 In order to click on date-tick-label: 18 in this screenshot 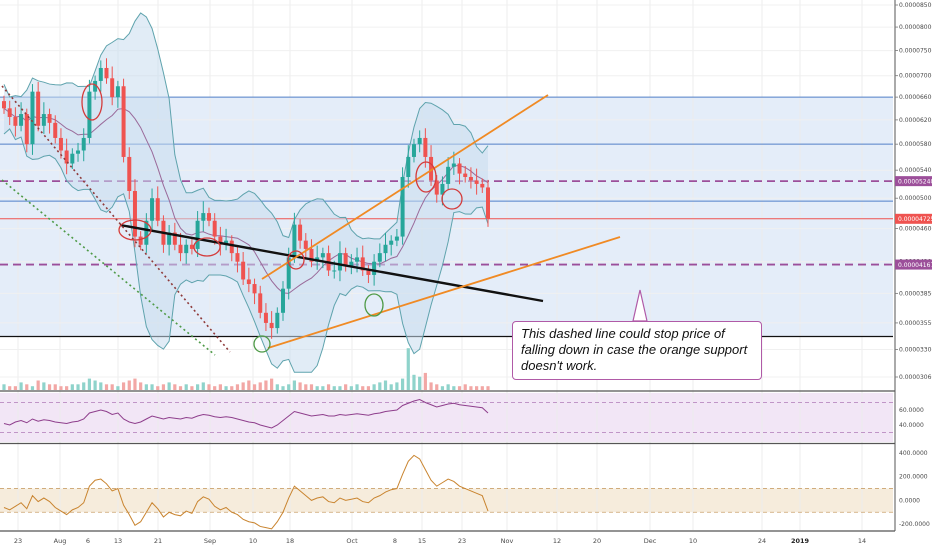, I will do `click(290, 541)`.